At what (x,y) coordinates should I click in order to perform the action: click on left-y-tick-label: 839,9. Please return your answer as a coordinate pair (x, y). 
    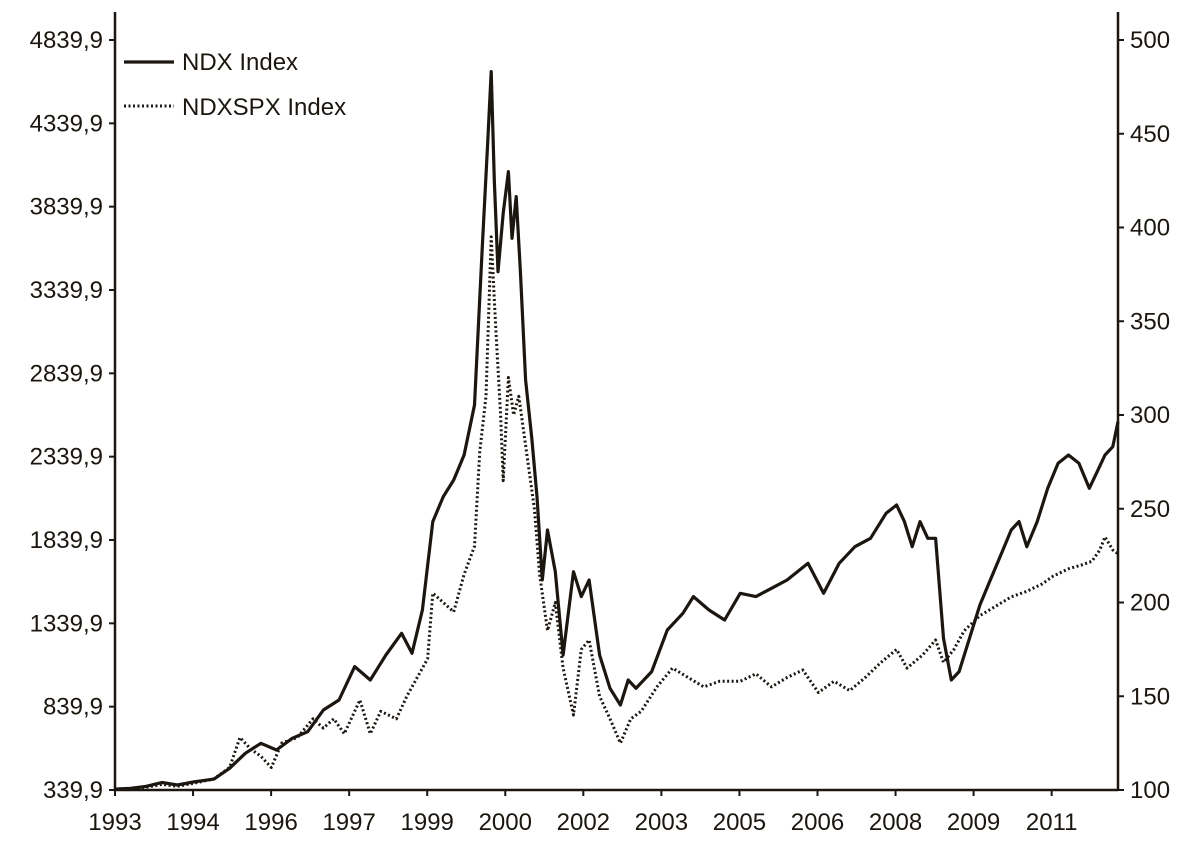
    Looking at the image, I should click on (73, 707).